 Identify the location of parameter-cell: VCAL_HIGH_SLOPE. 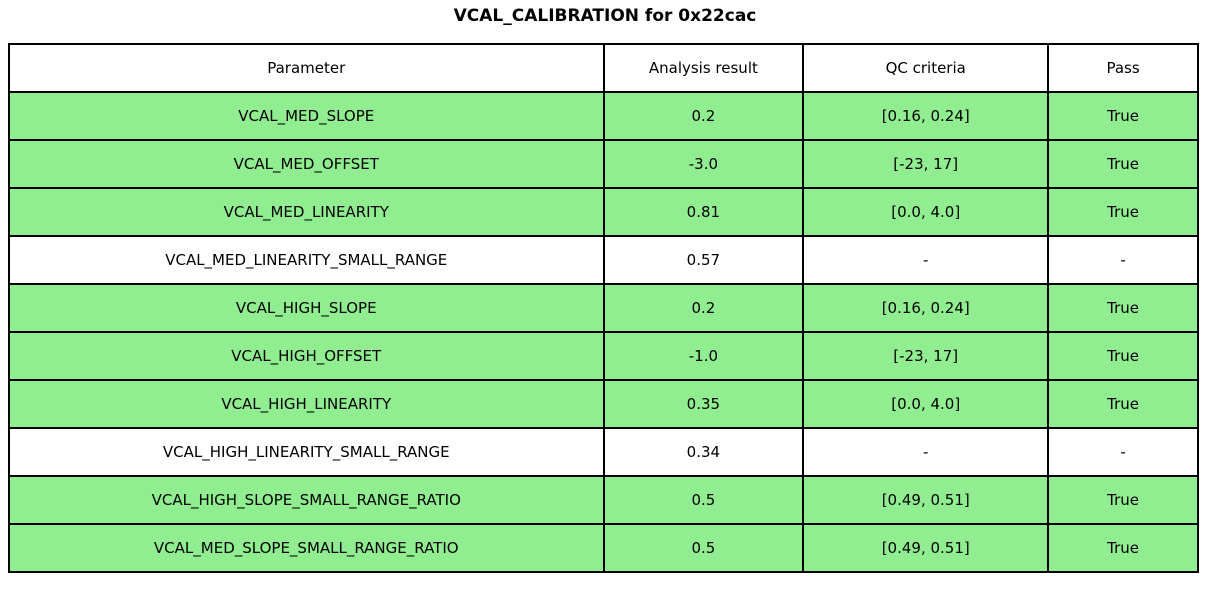
(306, 308).